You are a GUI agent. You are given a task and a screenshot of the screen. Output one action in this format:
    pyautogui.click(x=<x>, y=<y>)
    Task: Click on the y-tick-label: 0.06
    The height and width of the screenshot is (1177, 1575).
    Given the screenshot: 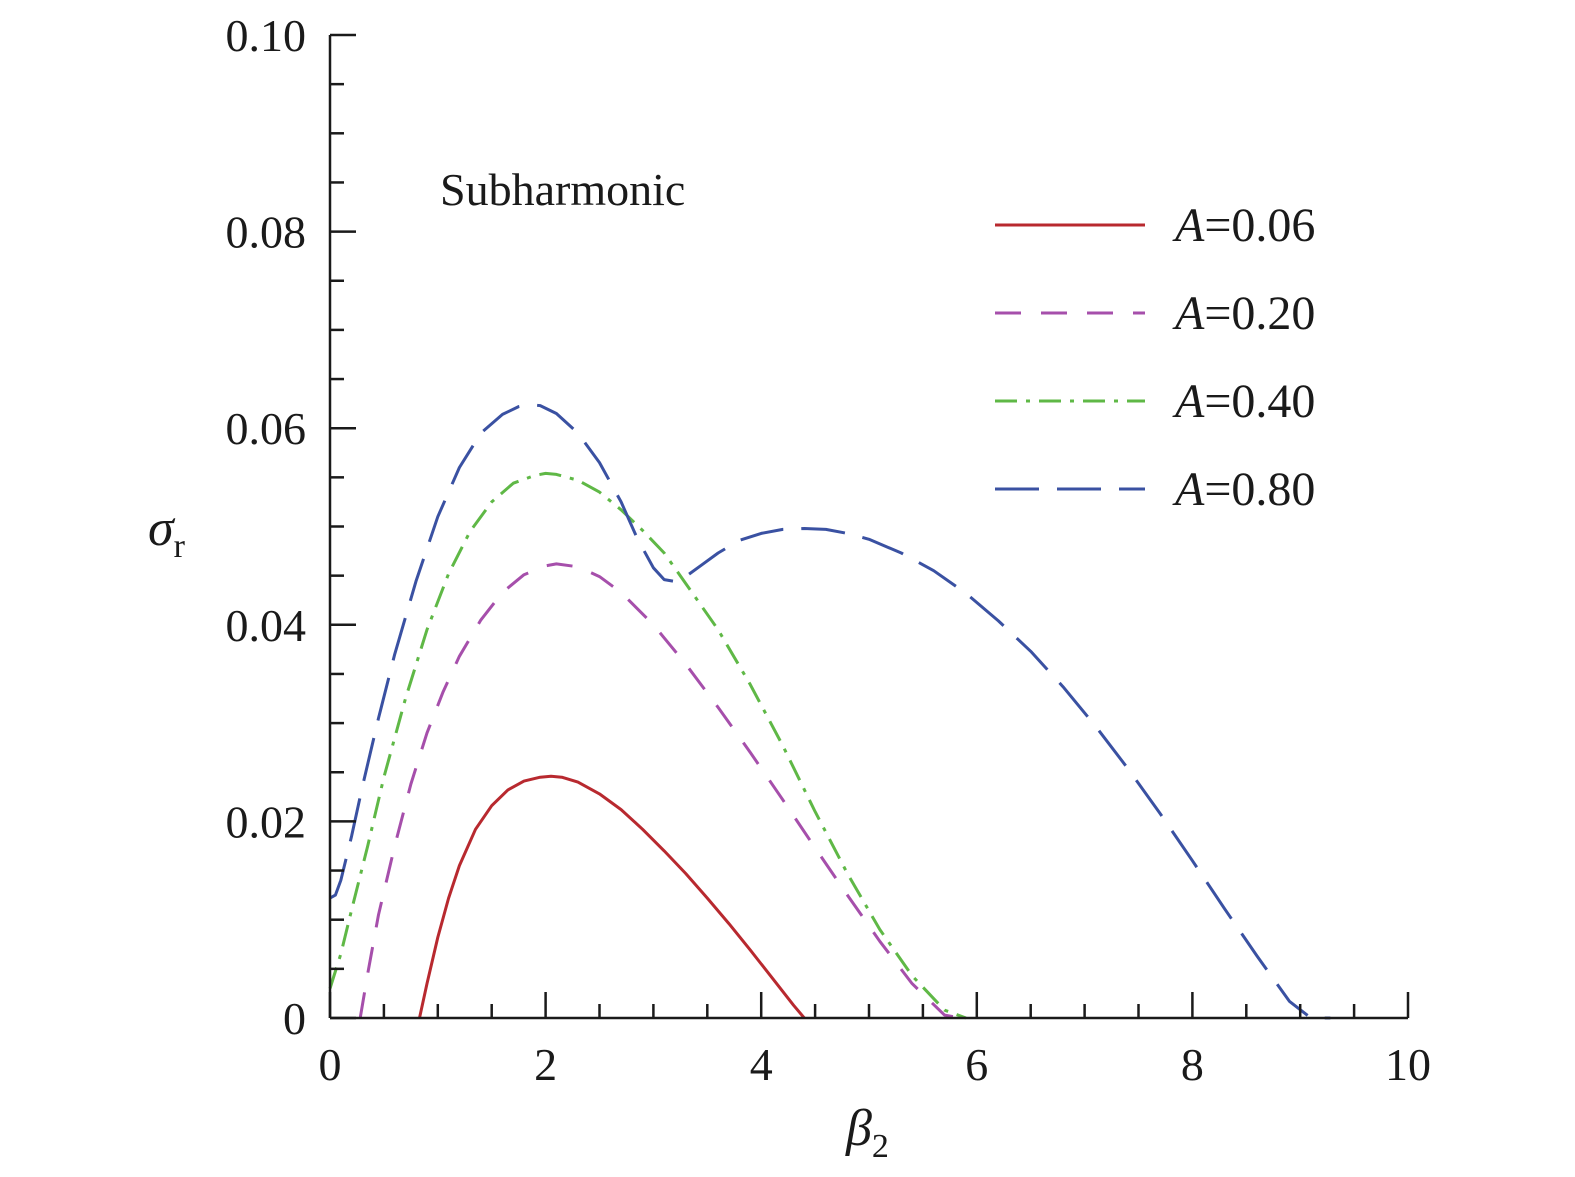 What is the action you would take?
    pyautogui.click(x=266, y=428)
    